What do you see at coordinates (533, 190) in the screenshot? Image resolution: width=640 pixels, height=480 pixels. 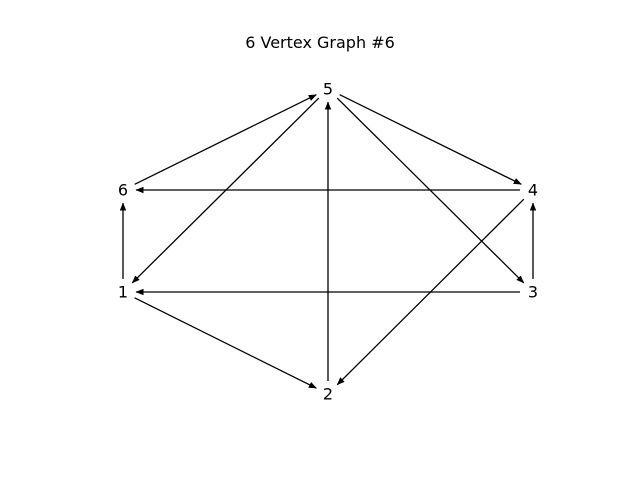 I see `node-4: 4` at bounding box center [533, 190].